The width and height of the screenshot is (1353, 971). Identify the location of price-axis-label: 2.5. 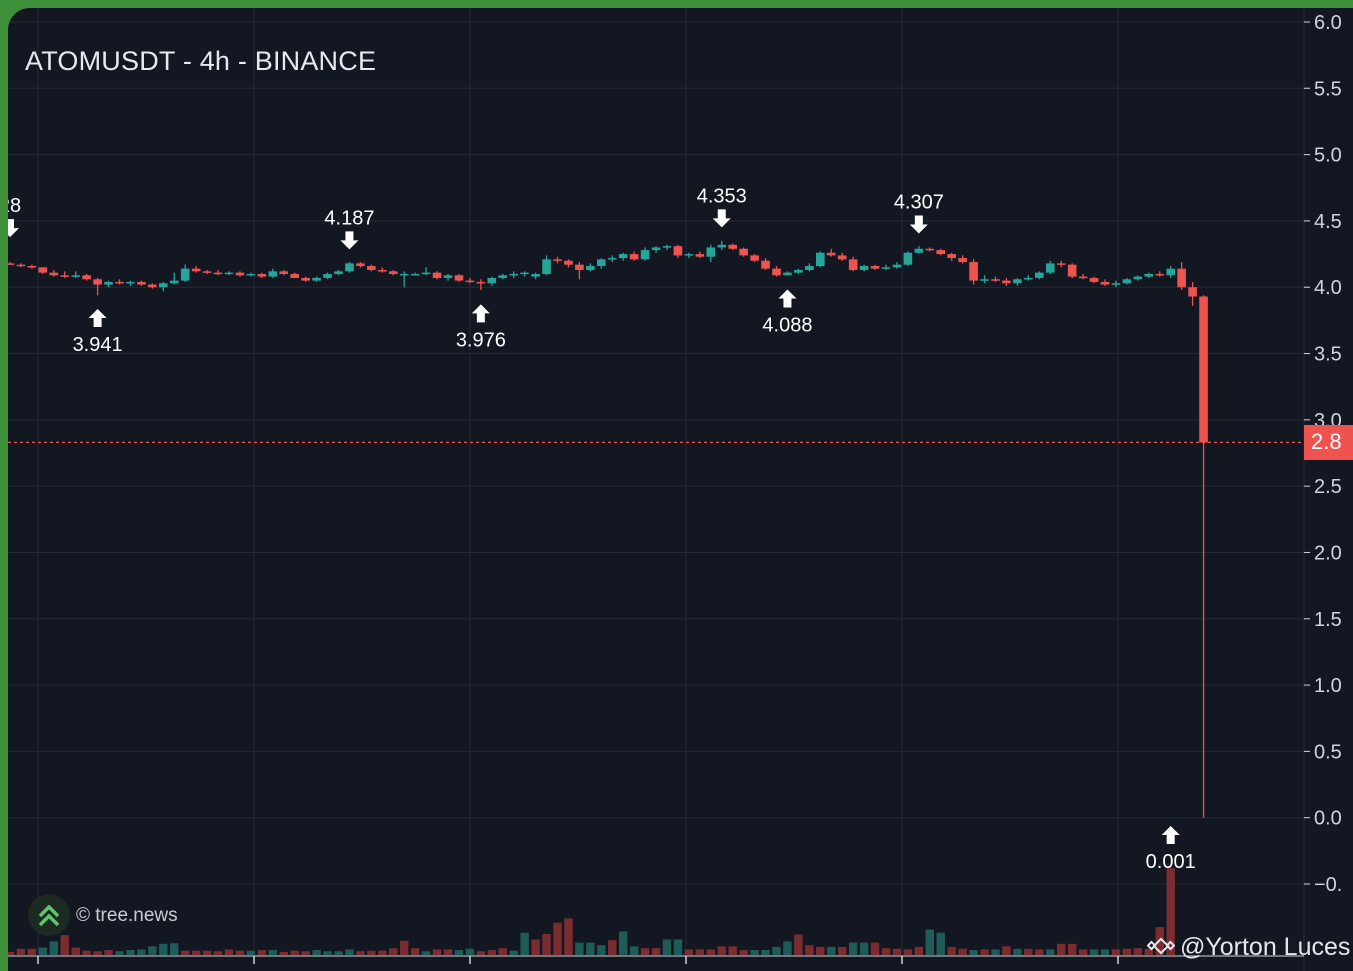
(1328, 487).